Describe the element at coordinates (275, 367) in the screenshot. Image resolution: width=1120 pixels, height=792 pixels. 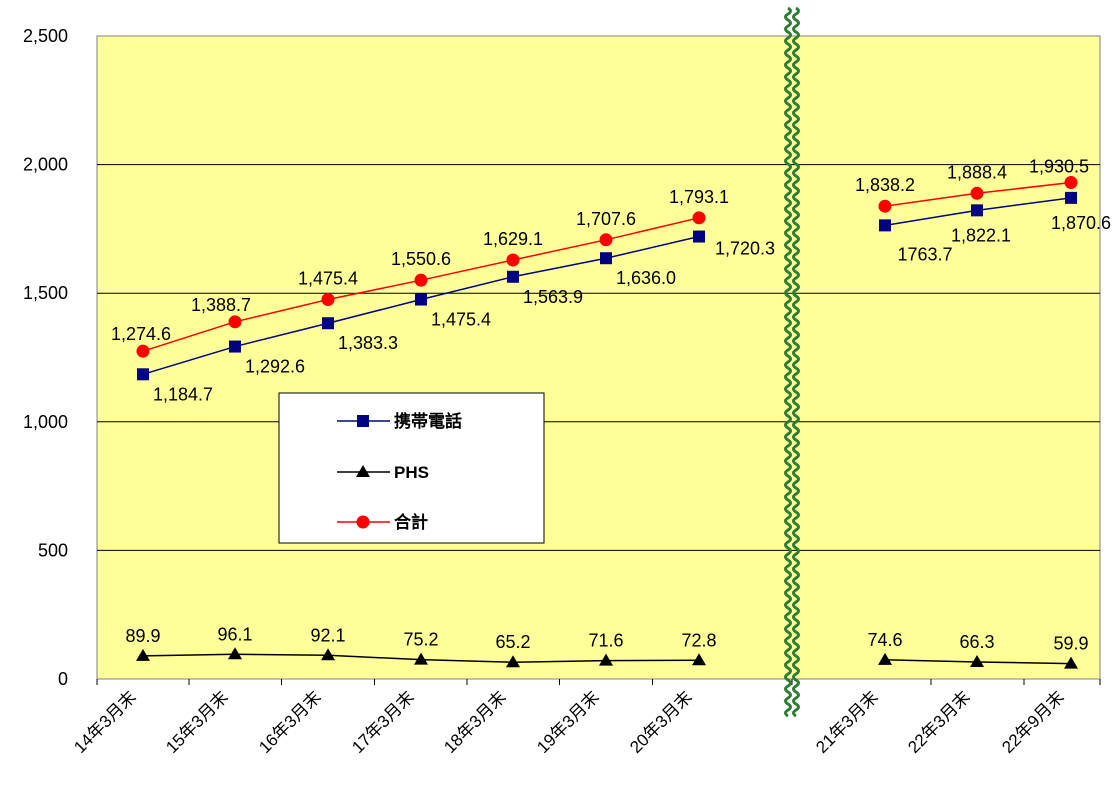
I see `data-label: 1,292.6` at that location.